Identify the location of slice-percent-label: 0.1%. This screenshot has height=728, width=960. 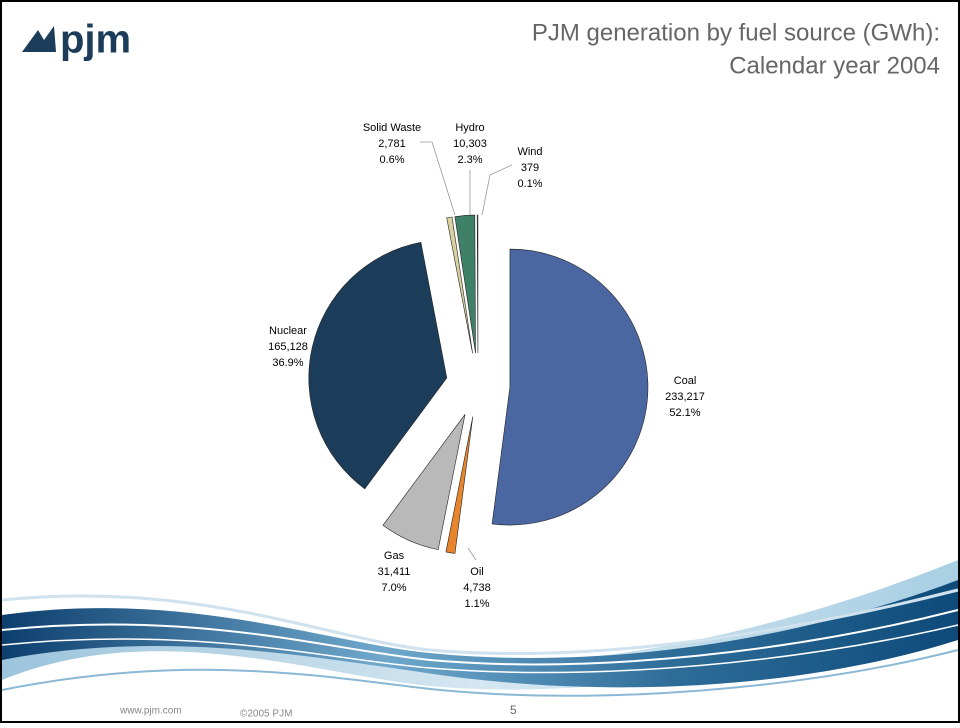
(529, 184).